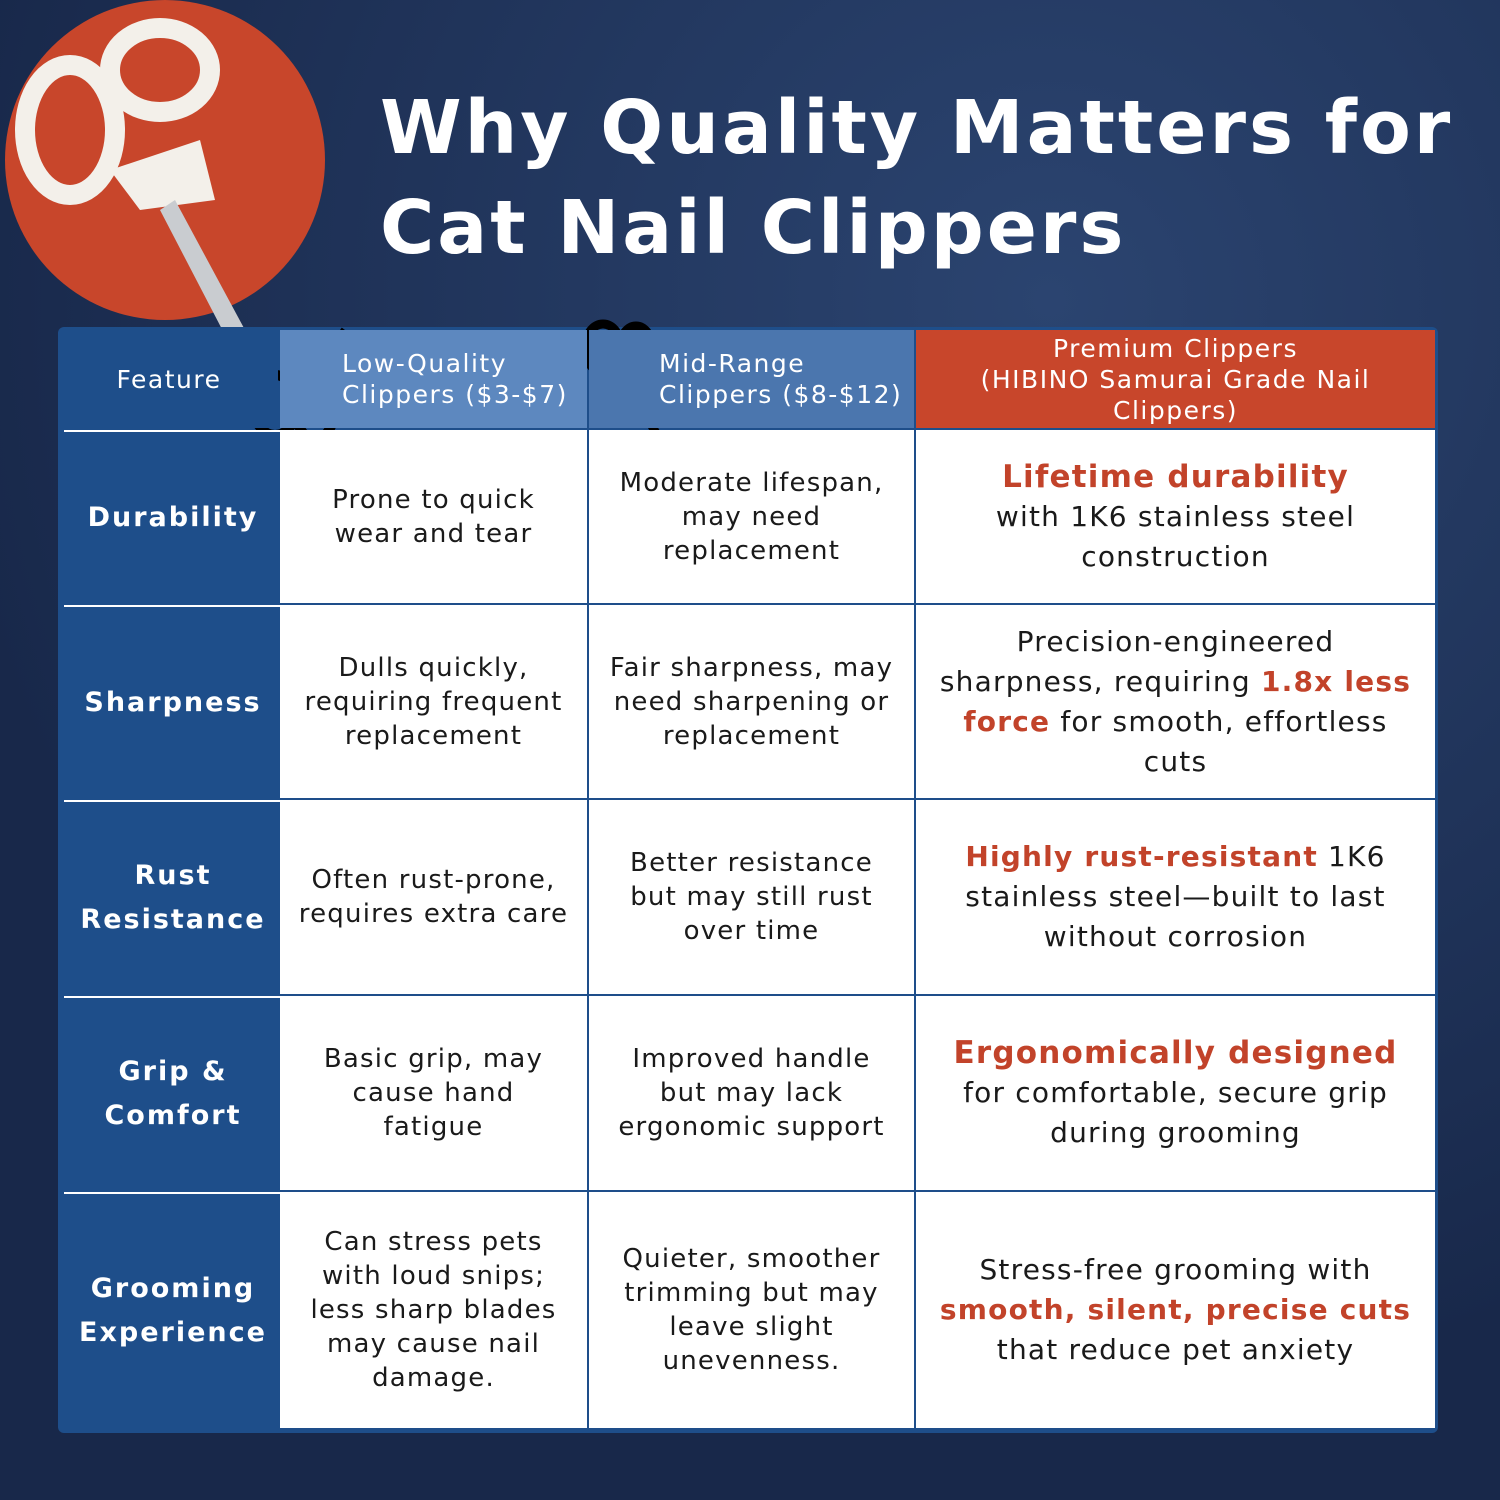 The height and width of the screenshot is (1500, 1500). What do you see at coordinates (1187, 701) in the screenshot?
I see `highlight-text: 1.8x less force` at bounding box center [1187, 701].